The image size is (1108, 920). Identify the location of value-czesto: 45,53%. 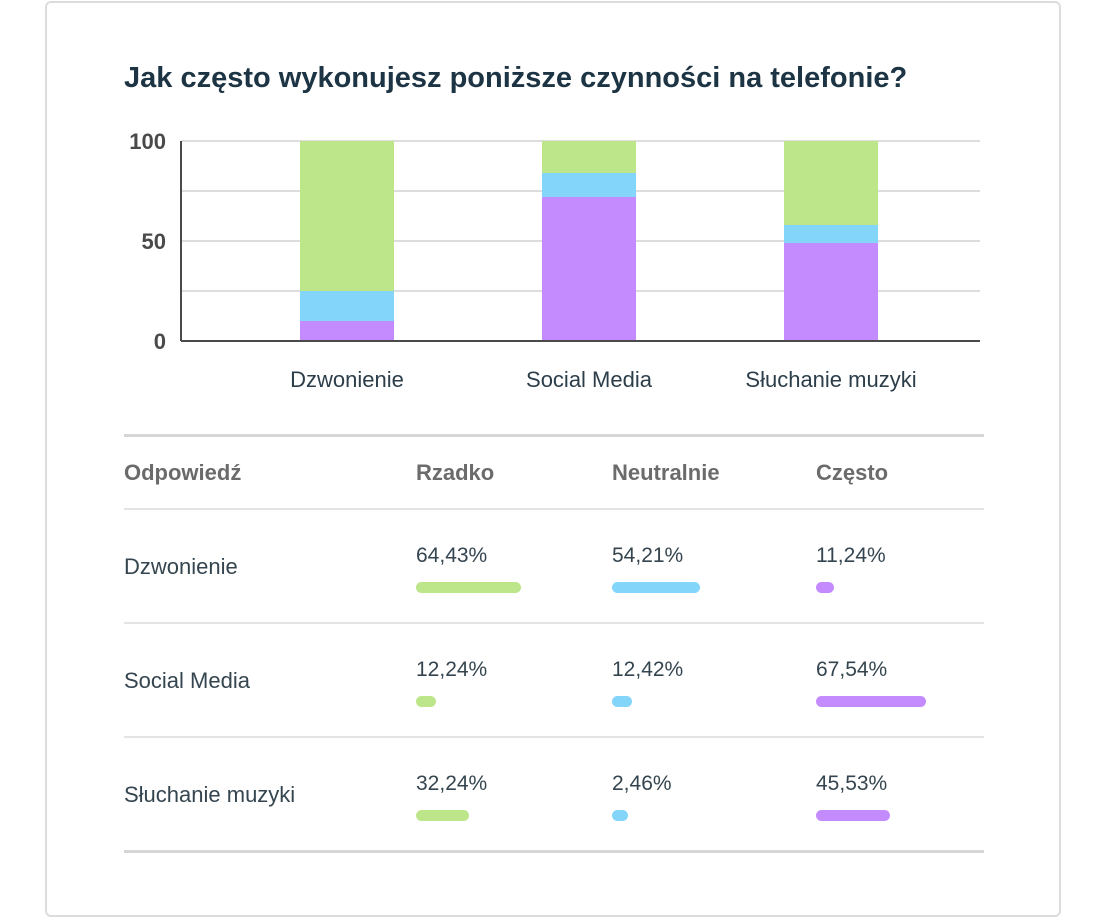
(852, 783).